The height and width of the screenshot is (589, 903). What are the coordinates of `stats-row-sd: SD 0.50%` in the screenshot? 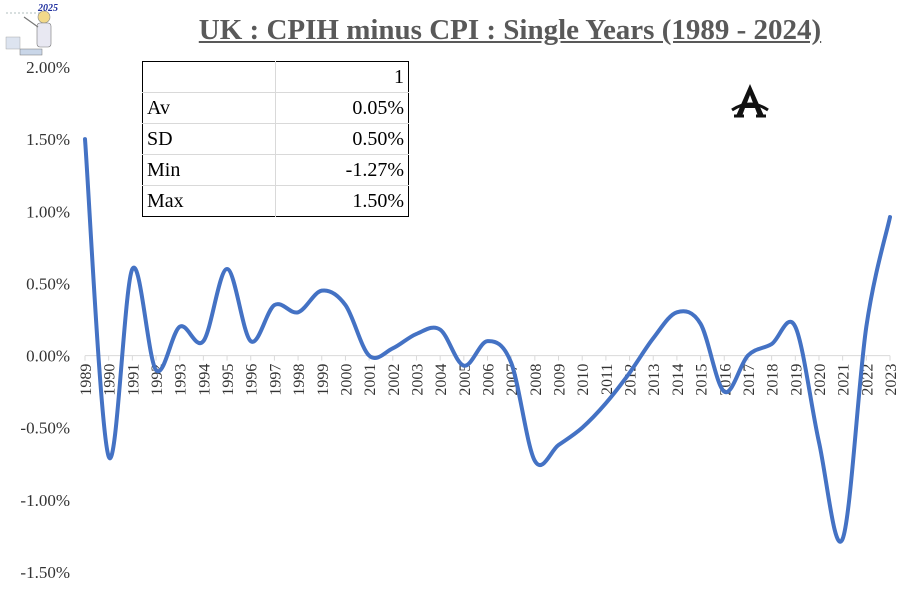 It's located at (275, 139).